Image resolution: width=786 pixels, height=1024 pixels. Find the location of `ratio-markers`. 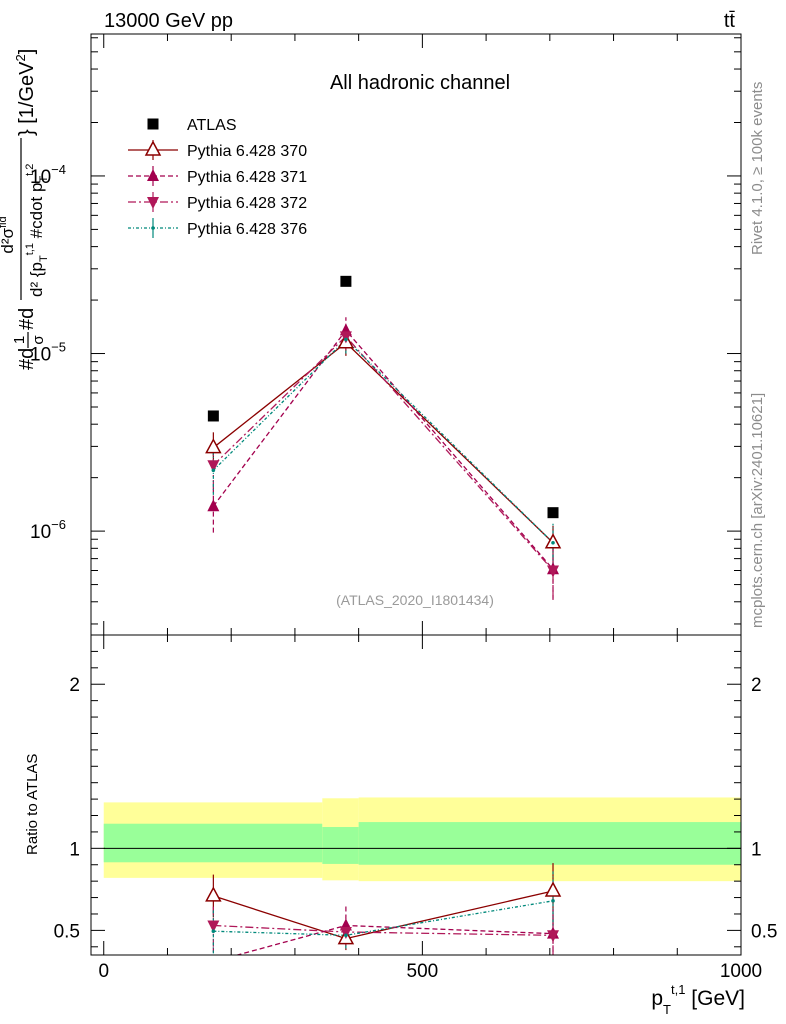

ratio-markers is located at coordinates (383, 918).